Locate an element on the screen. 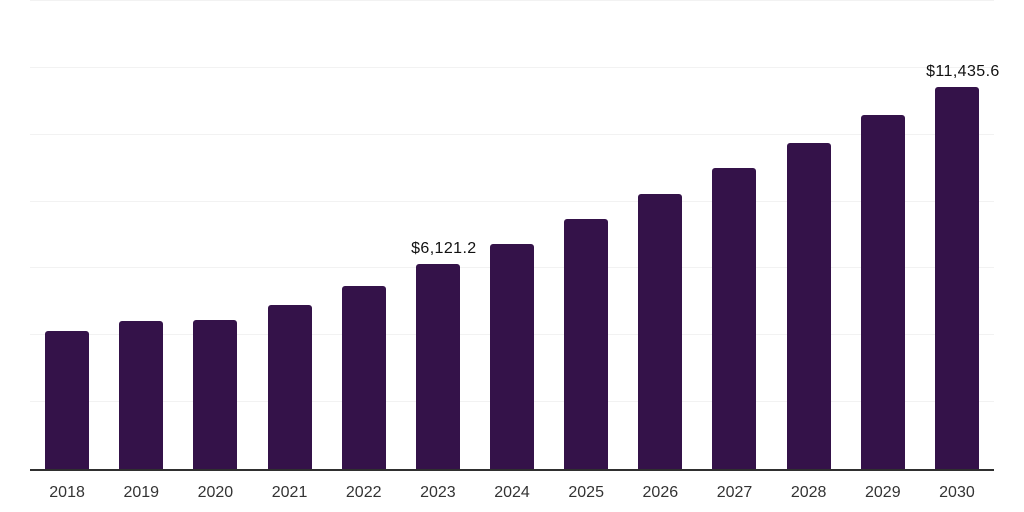 Image resolution: width=1024 pixels, height=512 pixels. x-tick-label-2024: 2024 is located at coordinates (512, 492).